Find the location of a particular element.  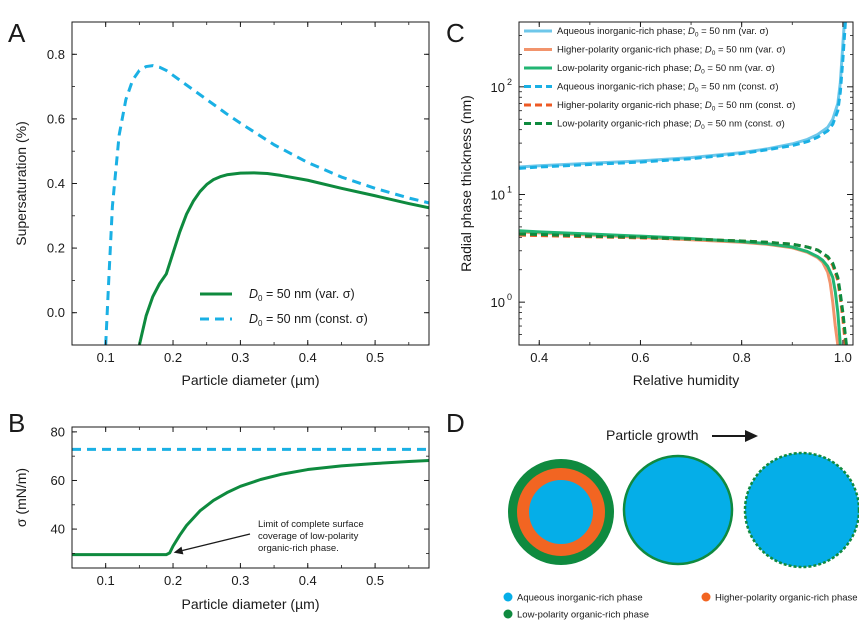

chart-b-x-axis-label: Particle diameter (µm) is located at coordinates (251, 604).